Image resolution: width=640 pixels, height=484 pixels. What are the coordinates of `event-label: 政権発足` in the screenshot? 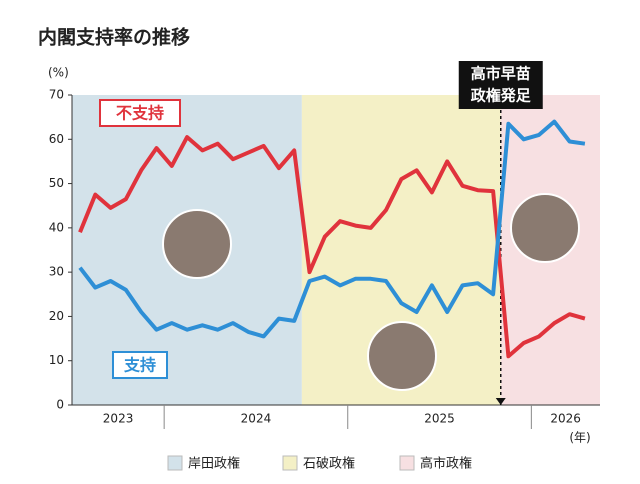 It's located at (501, 96).